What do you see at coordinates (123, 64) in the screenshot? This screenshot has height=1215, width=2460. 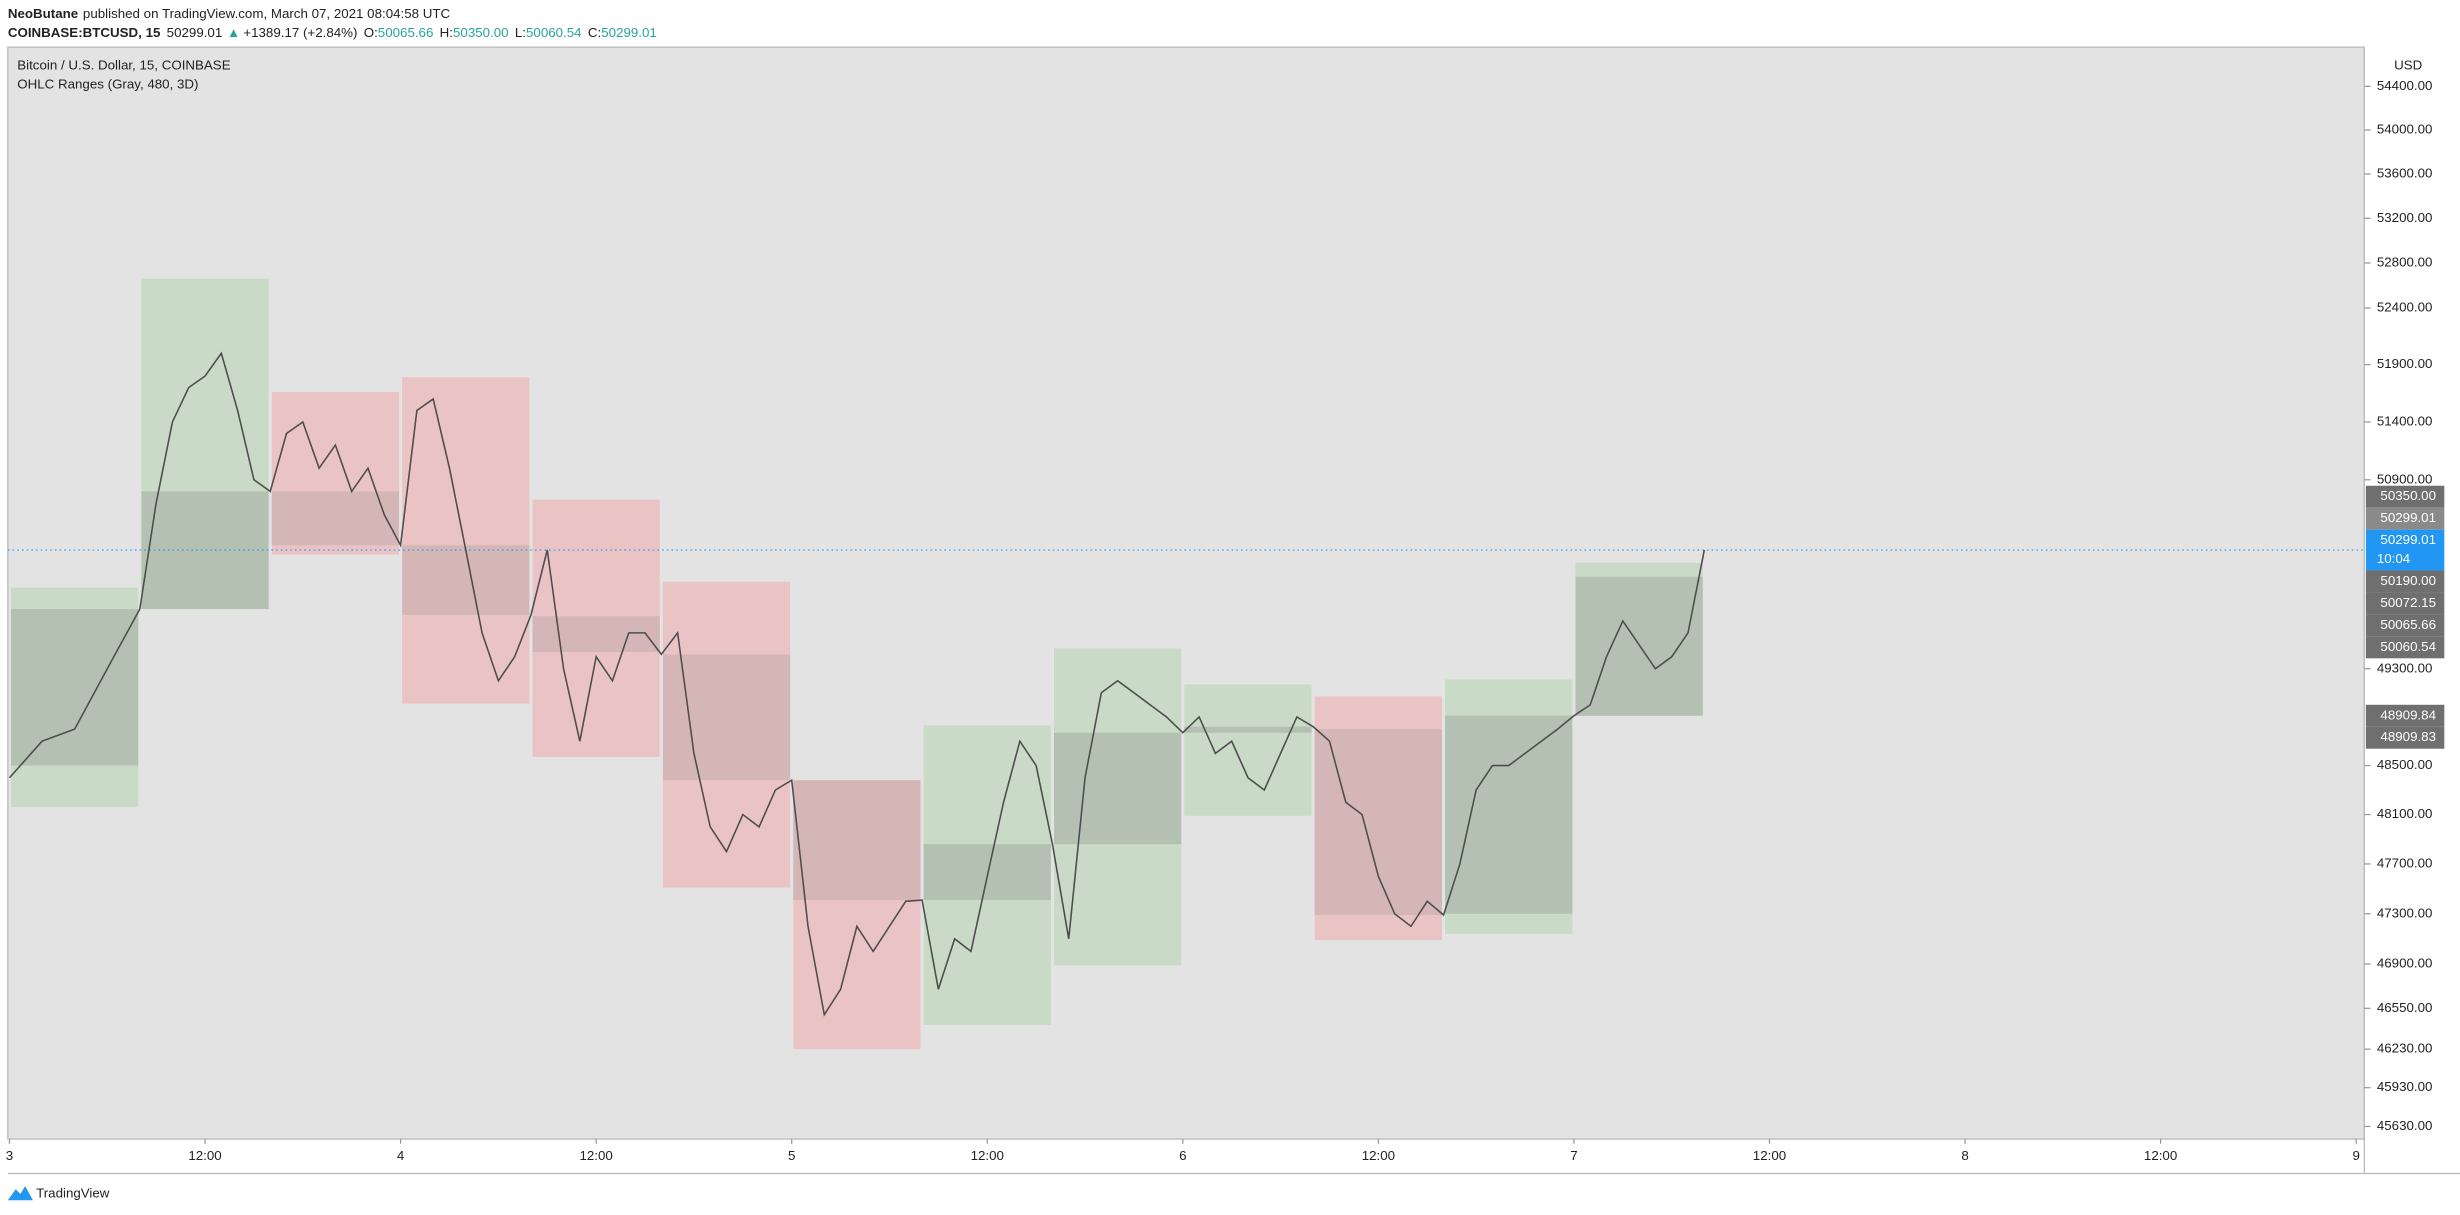 I see `chart-title: Bitcoin / U.S. Dollar, 15, COINBASE` at bounding box center [123, 64].